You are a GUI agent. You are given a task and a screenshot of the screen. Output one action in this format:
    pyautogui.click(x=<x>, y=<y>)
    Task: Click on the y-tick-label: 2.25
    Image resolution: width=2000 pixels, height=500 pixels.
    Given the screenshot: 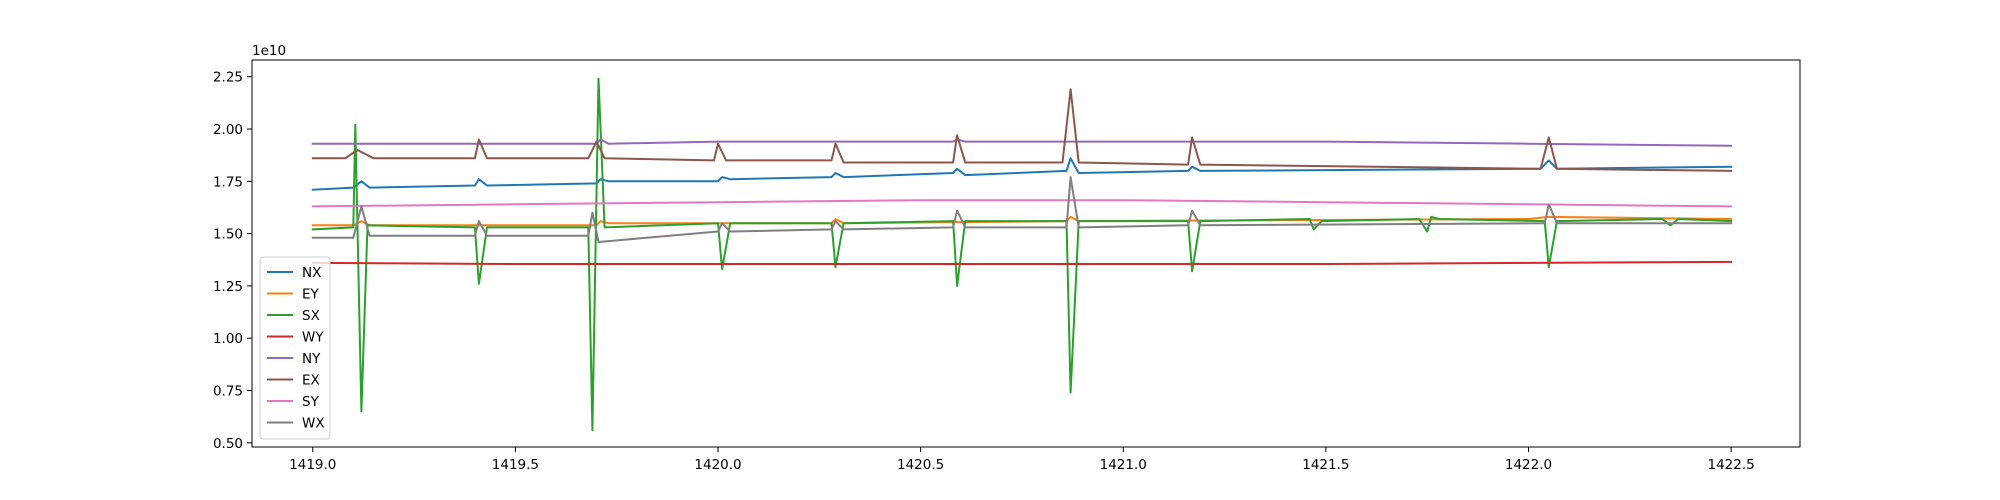 What is the action you would take?
    pyautogui.click(x=228, y=78)
    